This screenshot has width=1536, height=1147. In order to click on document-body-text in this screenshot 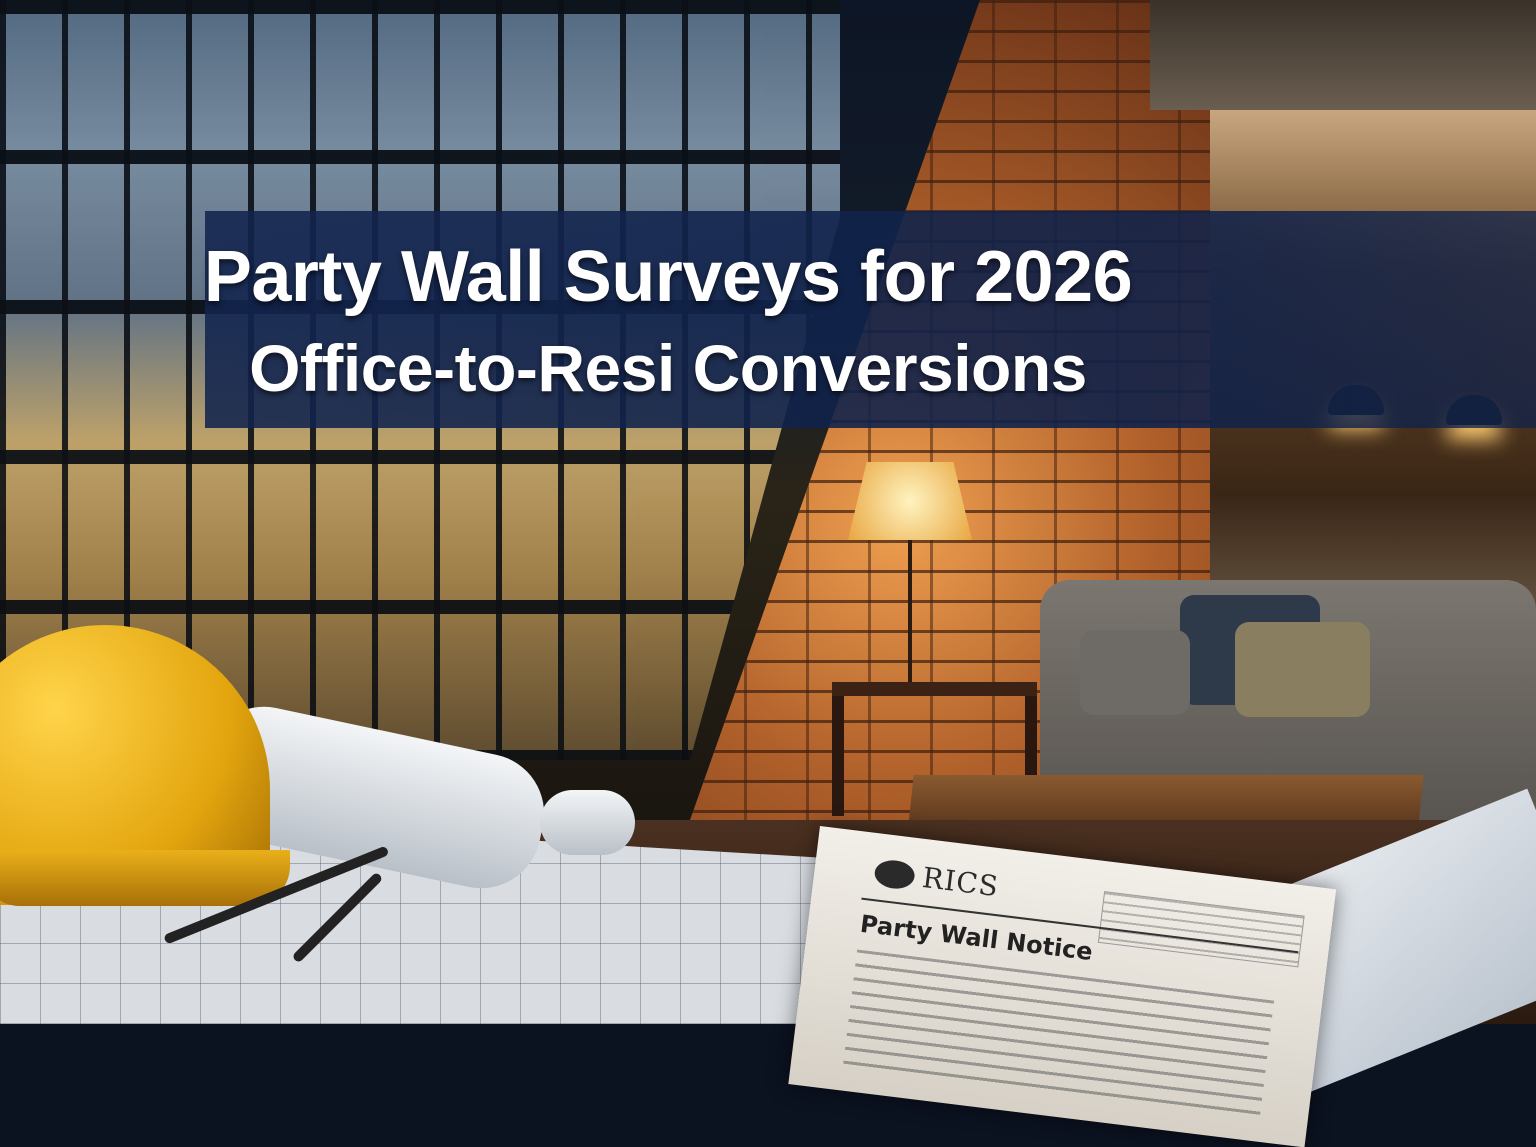, I will do `click(1058, 1034)`.